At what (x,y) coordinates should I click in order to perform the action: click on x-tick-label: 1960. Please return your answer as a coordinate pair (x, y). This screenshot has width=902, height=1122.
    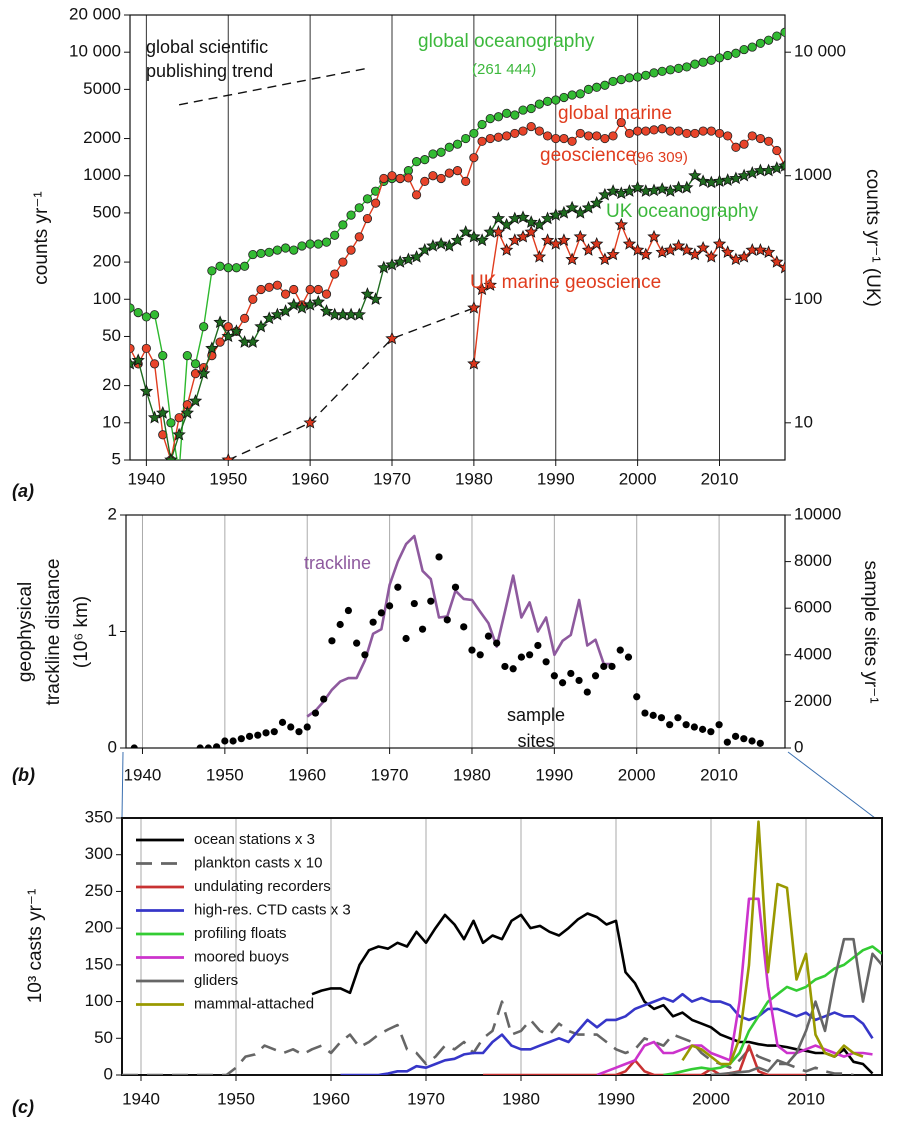
    Looking at the image, I should click on (307, 774).